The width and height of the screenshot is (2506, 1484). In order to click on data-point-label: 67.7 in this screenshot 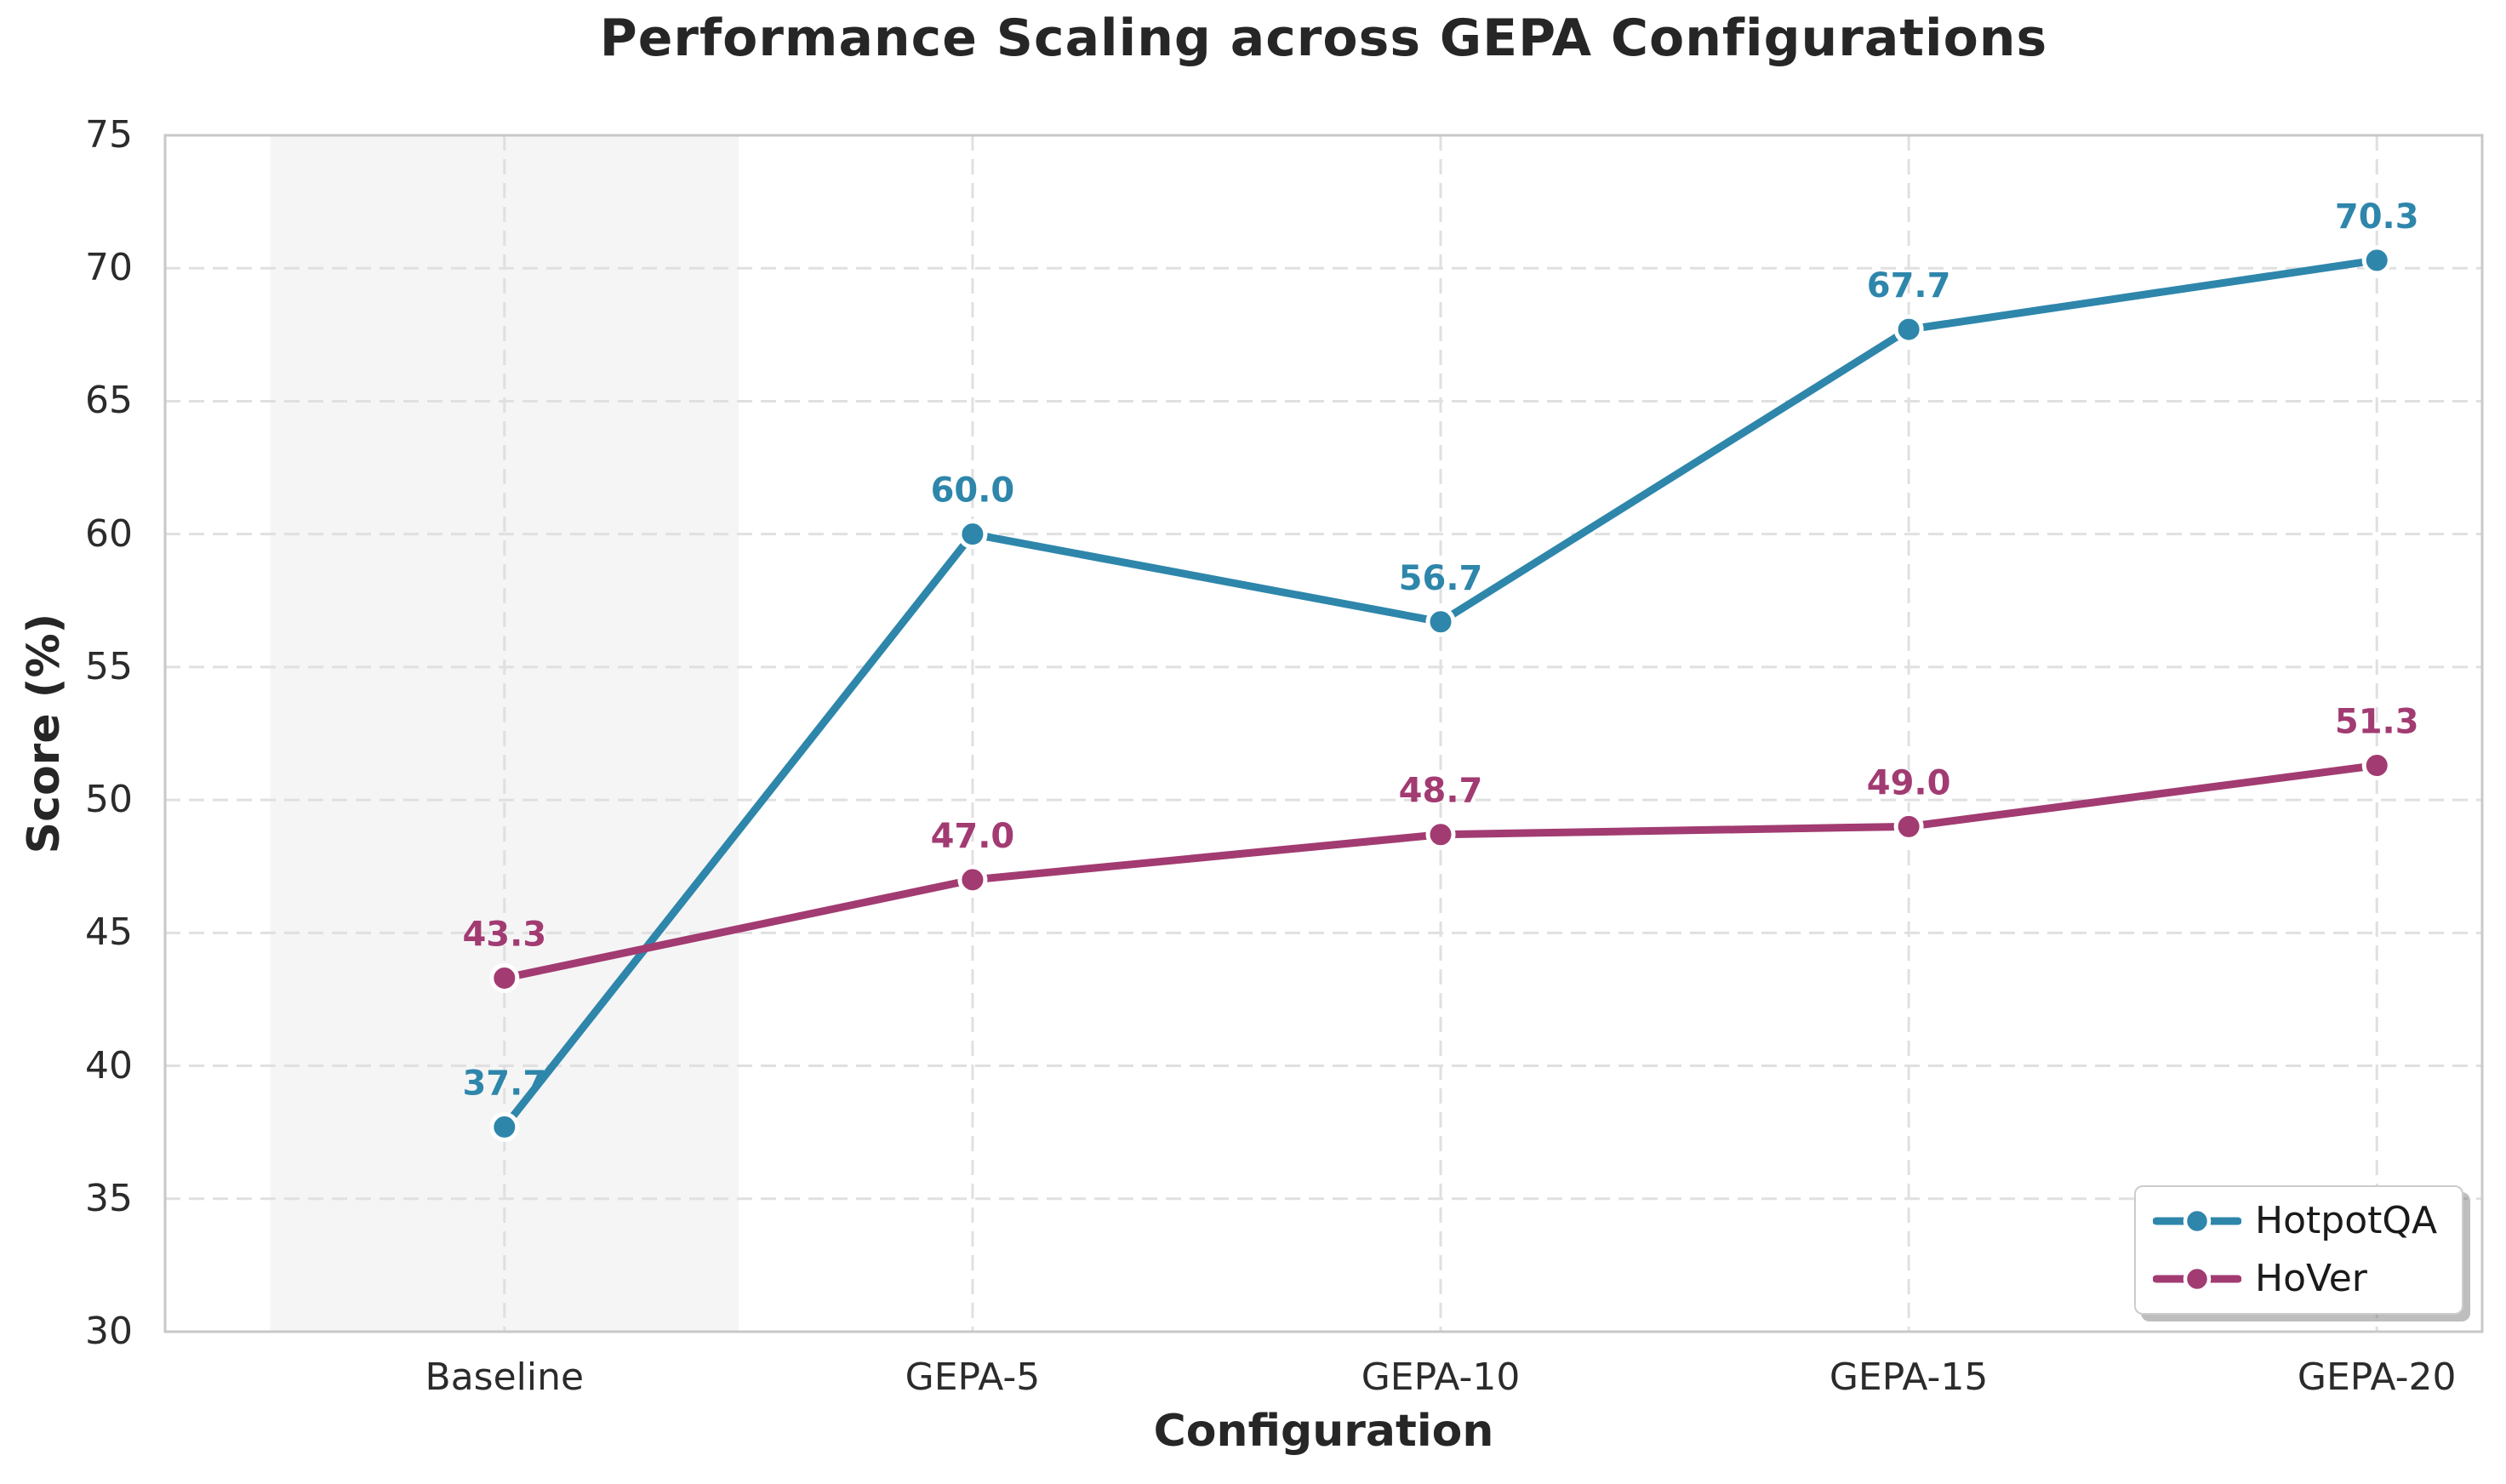, I will do `click(1909, 285)`.